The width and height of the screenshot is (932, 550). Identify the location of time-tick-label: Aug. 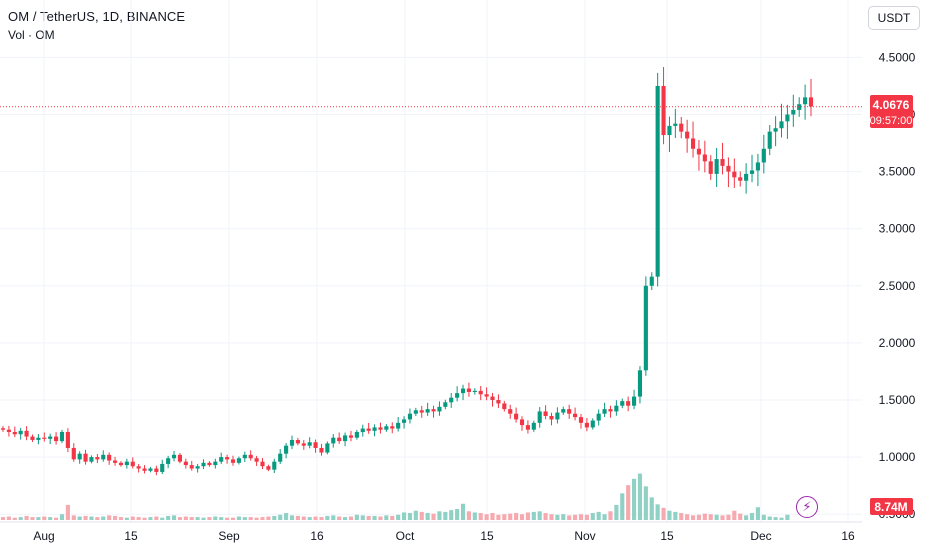
(43, 536).